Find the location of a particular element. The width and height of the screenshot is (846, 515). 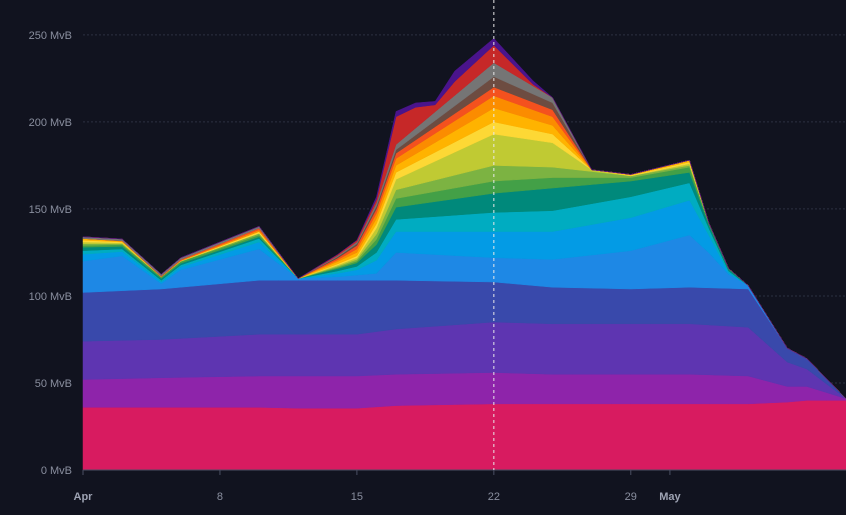

x-tick-label: 29 is located at coordinates (631, 497).